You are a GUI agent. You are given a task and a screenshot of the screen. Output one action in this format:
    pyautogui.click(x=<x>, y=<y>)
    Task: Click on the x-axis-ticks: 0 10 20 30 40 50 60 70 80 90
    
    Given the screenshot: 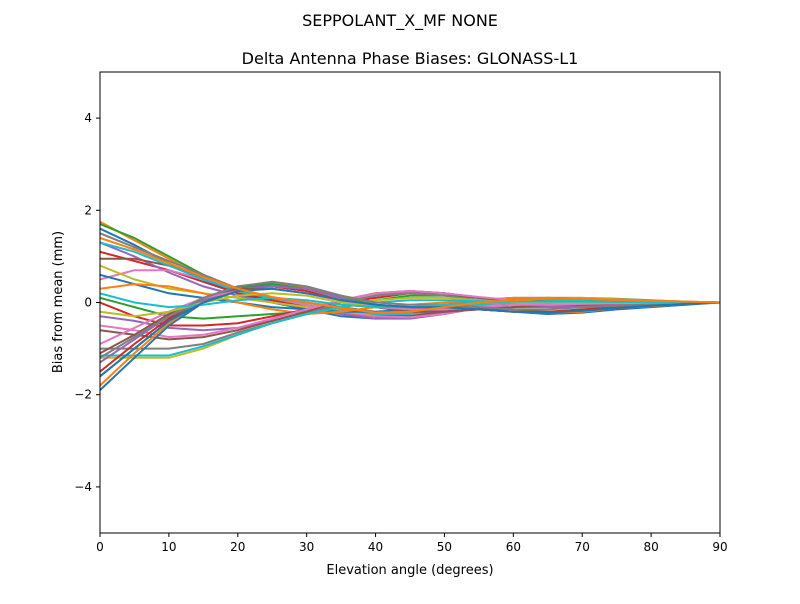 What is the action you would take?
    pyautogui.click(x=412, y=543)
    